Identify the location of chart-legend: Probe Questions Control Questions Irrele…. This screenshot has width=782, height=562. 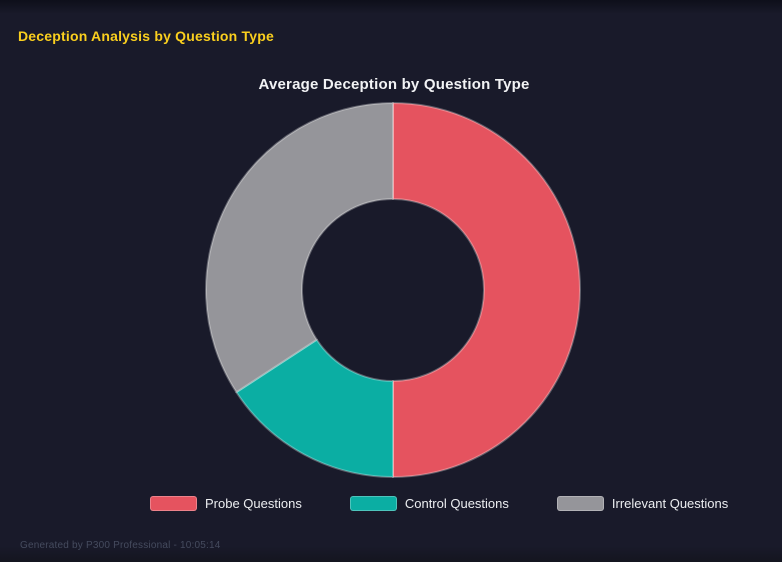
(439, 503).